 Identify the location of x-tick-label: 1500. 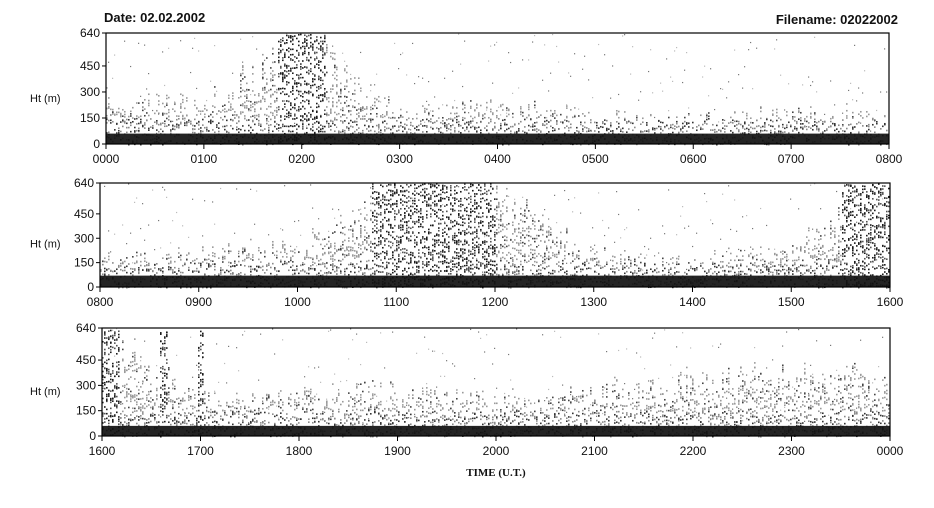
(791, 302).